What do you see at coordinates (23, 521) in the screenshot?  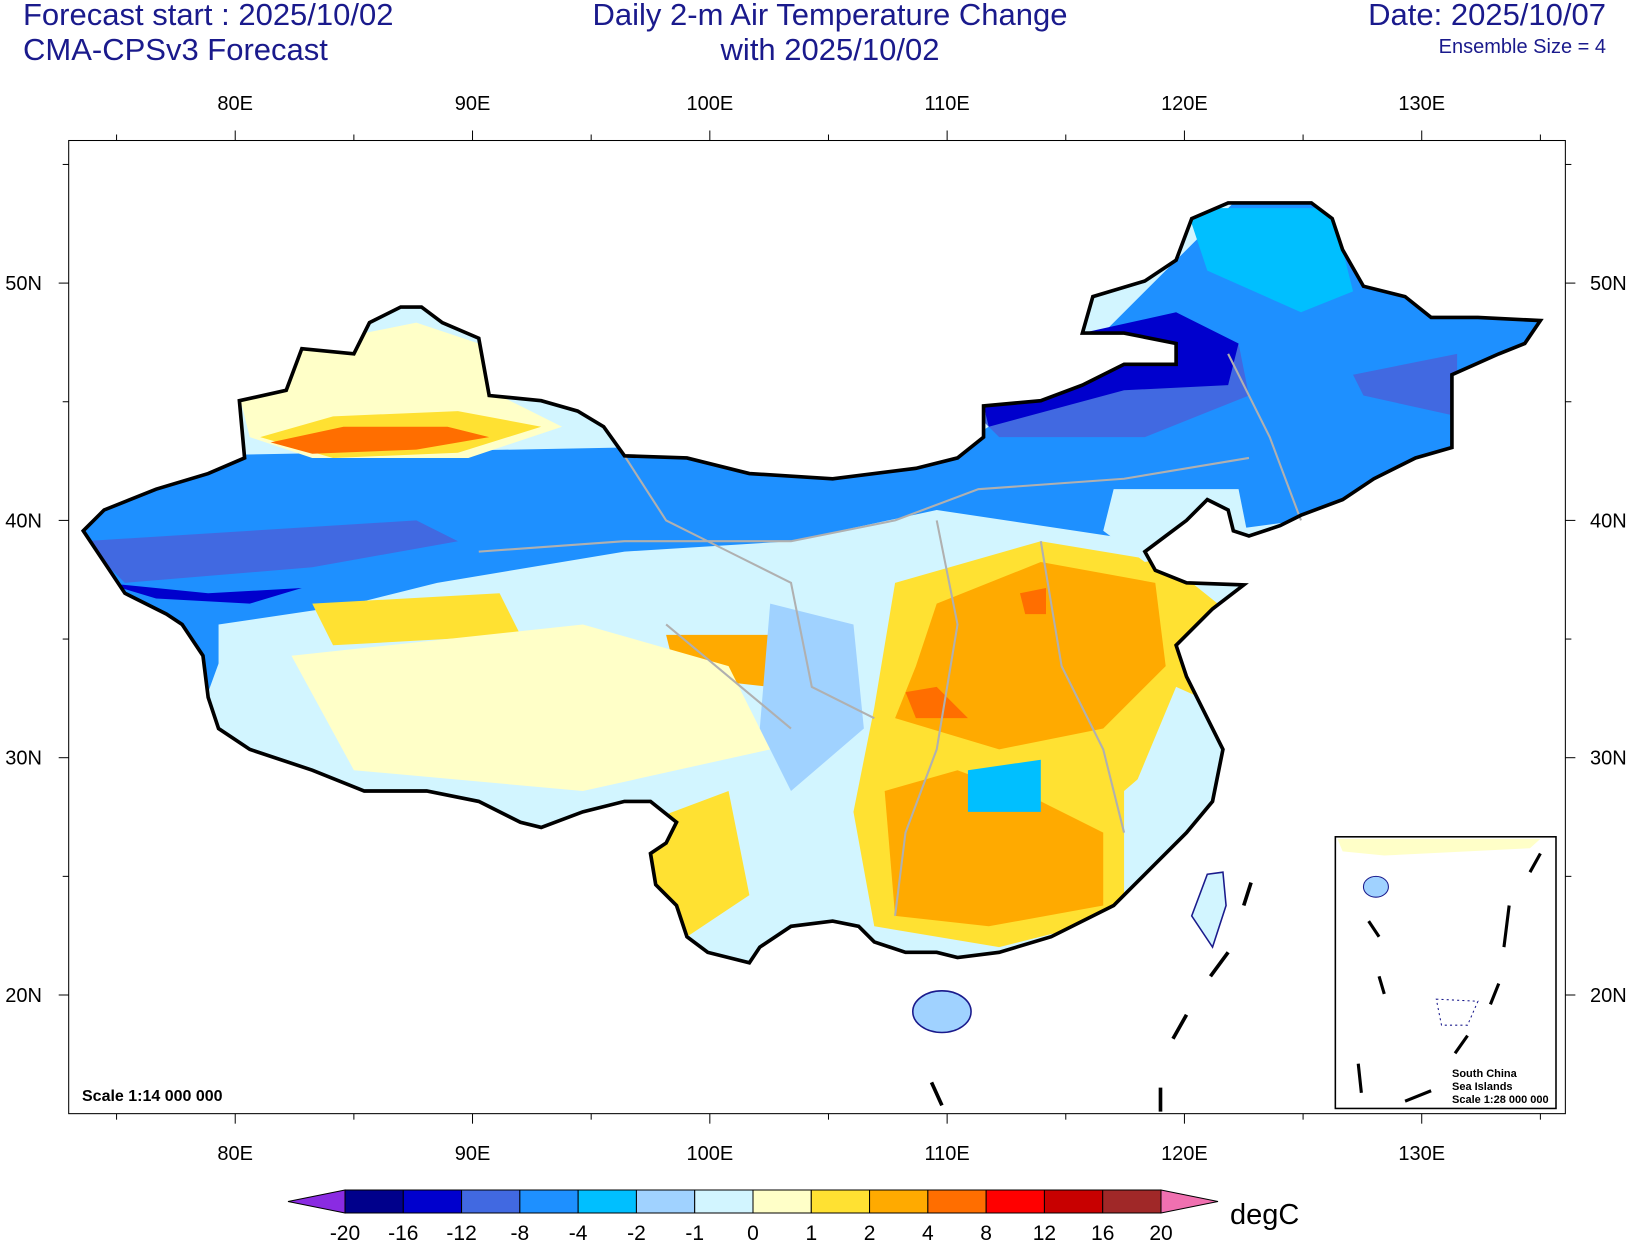 I see `lat-label-left: 40N` at bounding box center [23, 521].